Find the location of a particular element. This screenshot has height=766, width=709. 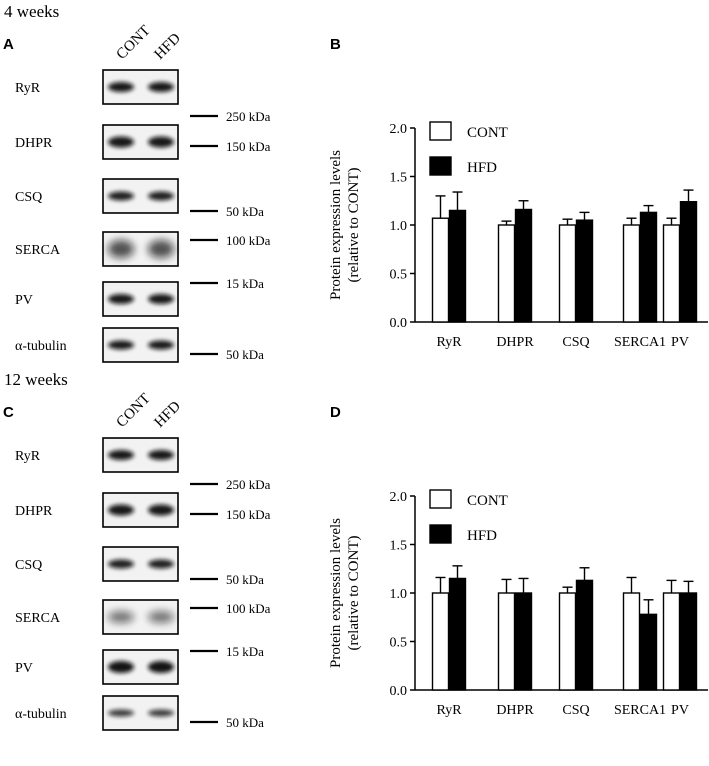

bar-cont-csq is located at coordinates (567, 641).